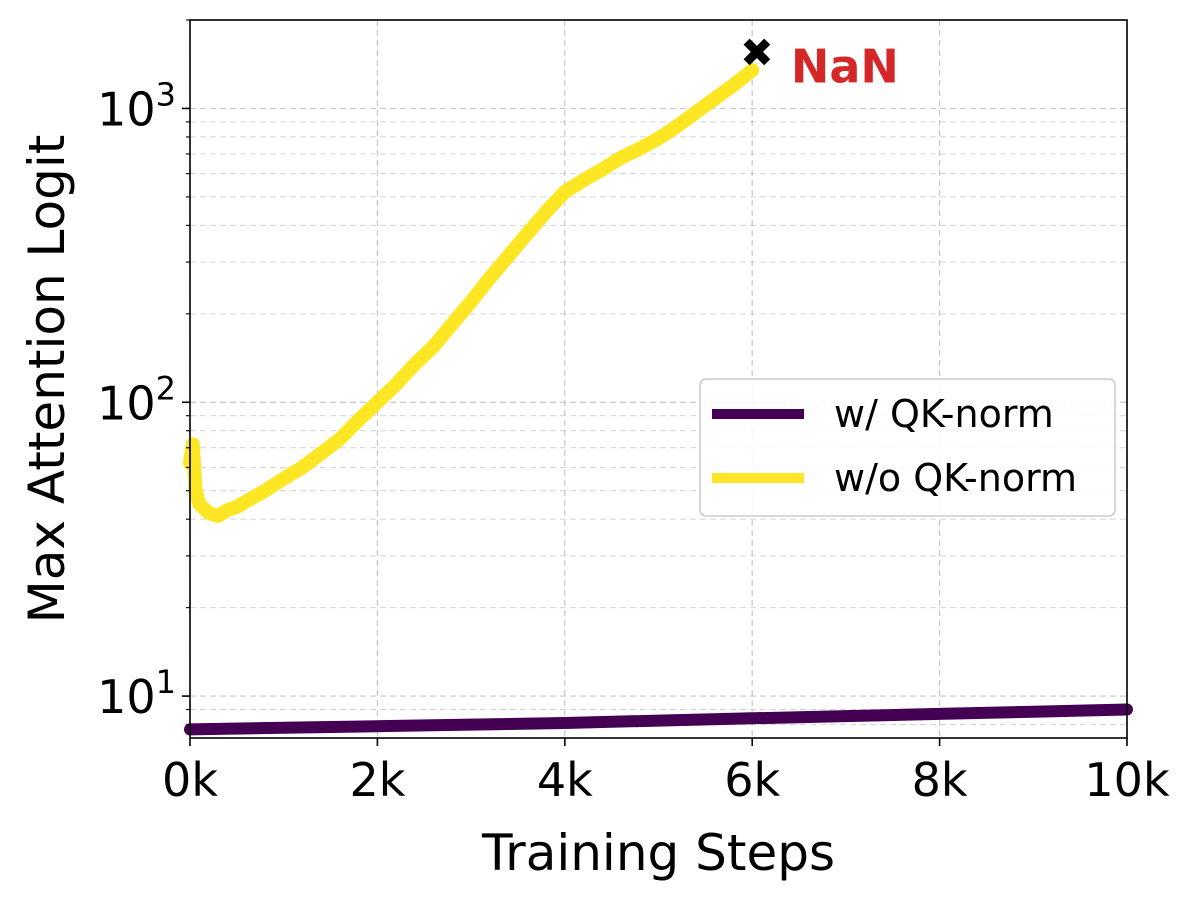 The image size is (1200, 900). Describe the element at coordinates (658, 853) in the screenshot. I see `x-axis-title: Training Steps` at that location.